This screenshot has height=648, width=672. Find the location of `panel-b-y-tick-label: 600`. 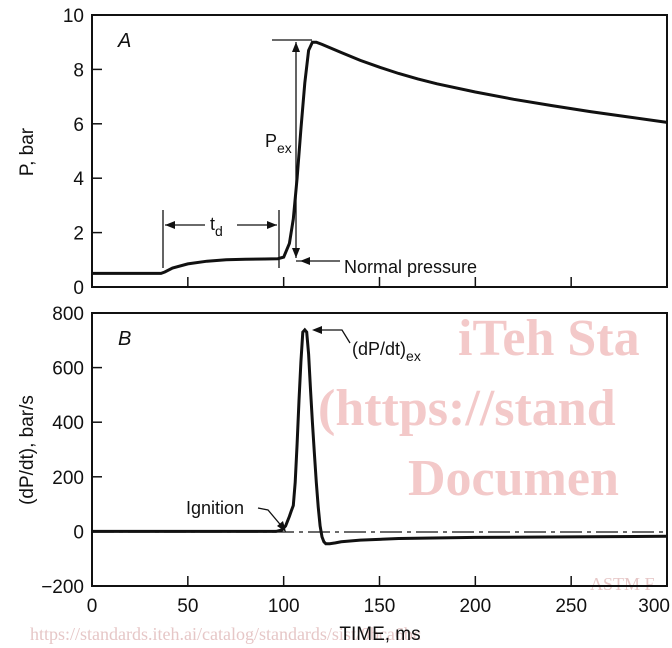

panel-b-y-tick-label: 600 is located at coordinates (68, 369).